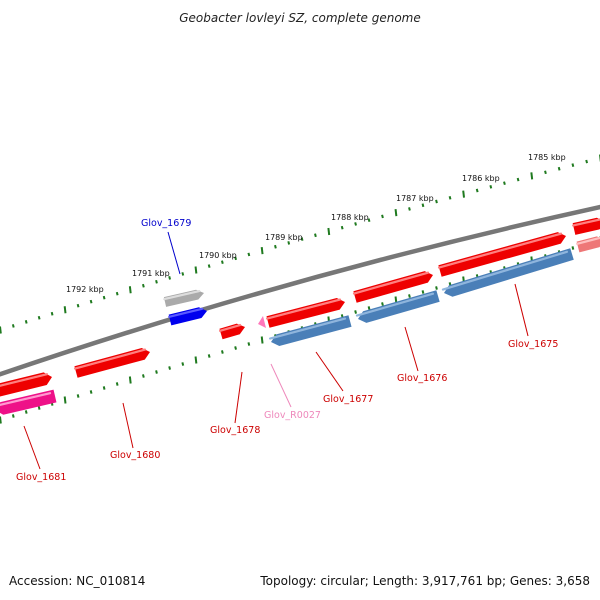 This screenshot has height=600, width=600. I want to click on rna-marker, so click(262, 322).